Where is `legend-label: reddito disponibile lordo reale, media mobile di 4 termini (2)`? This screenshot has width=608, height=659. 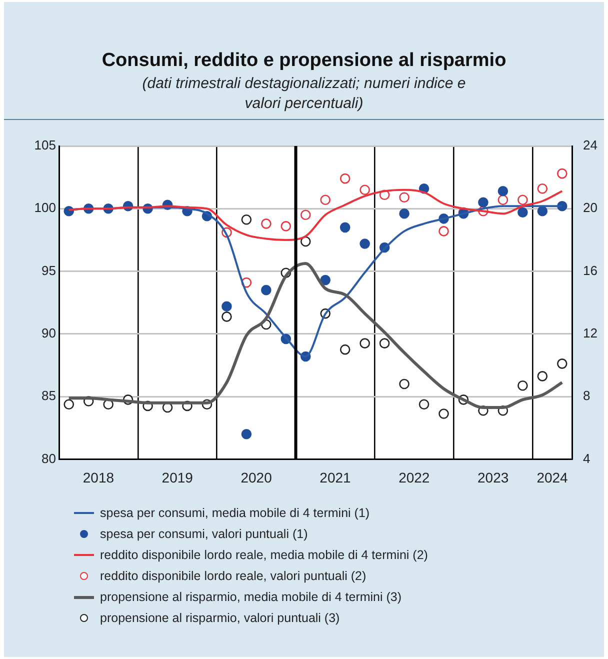 legend-label: reddito disponibile lordo reale, media mobile di 4 termini (2) is located at coordinates (264, 555).